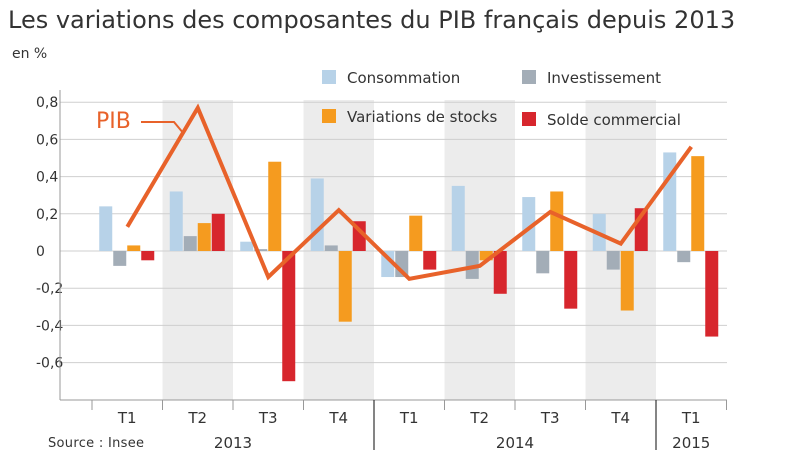 This screenshot has height=453, width=805. What do you see at coordinates (30, 54) in the screenshot?
I see `y-axis-unit-label: en %` at bounding box center [30, 54].